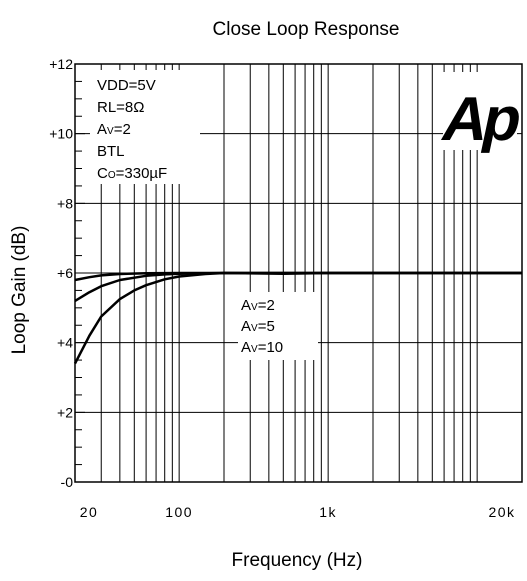  I want to click on x-tick-label: 100, so click(179, 512).